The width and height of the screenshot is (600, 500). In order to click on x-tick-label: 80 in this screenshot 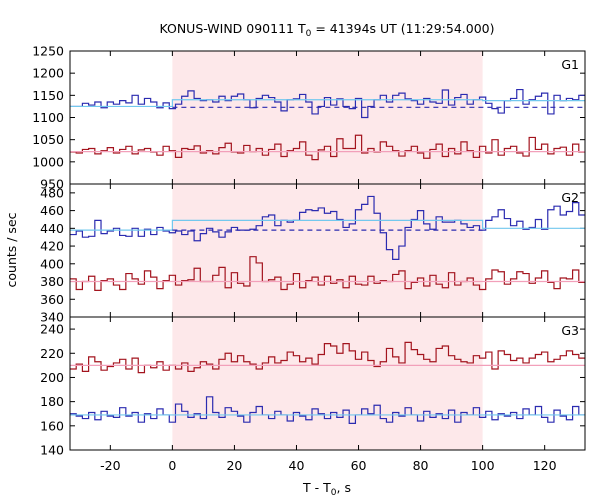, I will do `click(421, 465)`.